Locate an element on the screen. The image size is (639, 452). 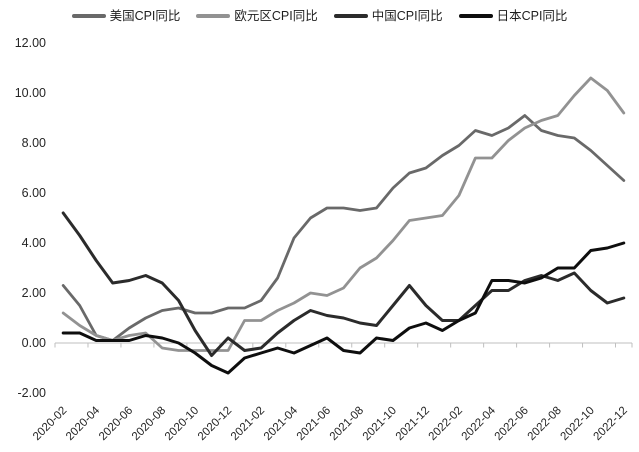
x-axis-tick-label: 2020-04 is located at coordinates (83, 423).